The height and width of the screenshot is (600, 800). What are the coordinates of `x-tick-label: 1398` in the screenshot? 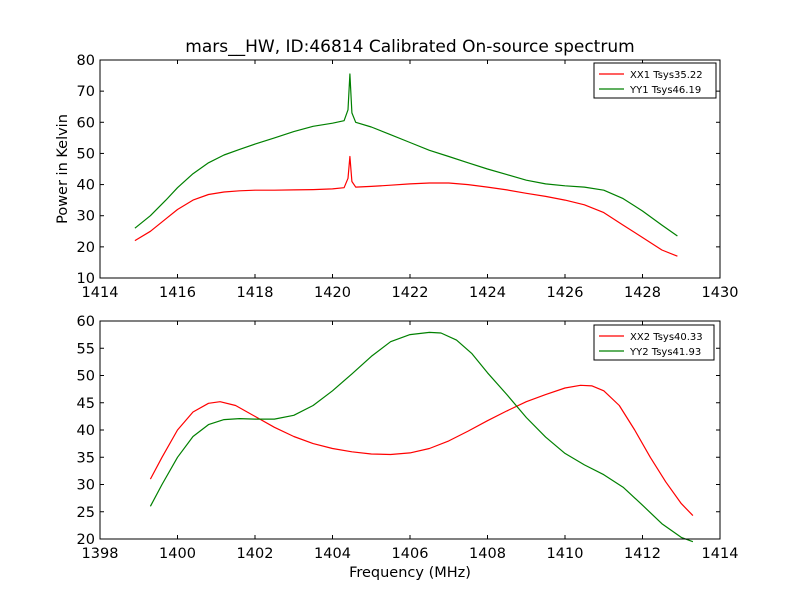 It's located at (100, 554).